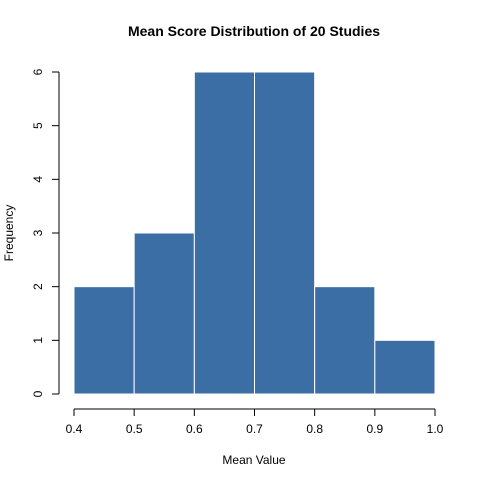  Describe the element at coordinates (38, 71) in the screenshot. I see `y-tick-label: 6` at that location.